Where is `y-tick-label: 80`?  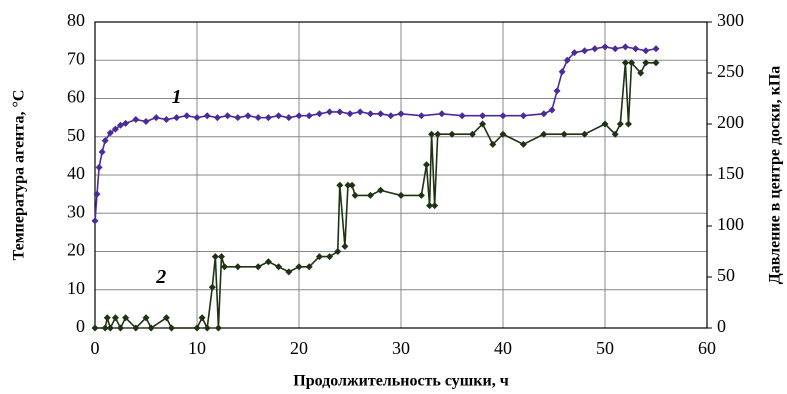 y-tick-label: 80 is located at coordinates (76, 20).